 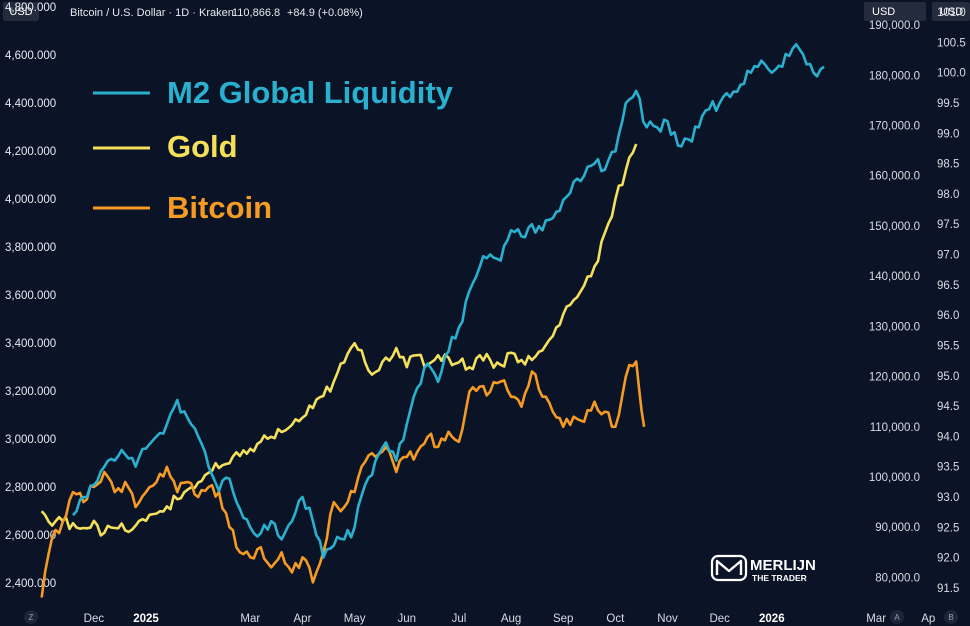 I want to click on x-tick-label: Aug, so click(x=511, y=619).